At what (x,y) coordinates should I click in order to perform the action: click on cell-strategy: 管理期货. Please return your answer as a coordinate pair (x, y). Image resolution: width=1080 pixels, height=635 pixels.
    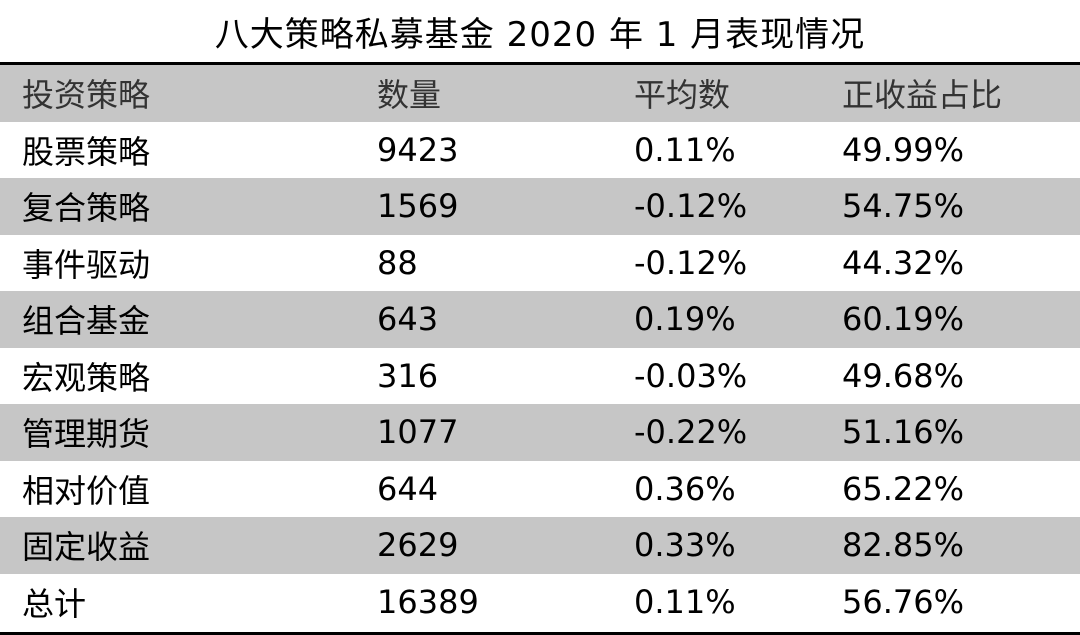
    Looking at the image, I should click on (188, 432).